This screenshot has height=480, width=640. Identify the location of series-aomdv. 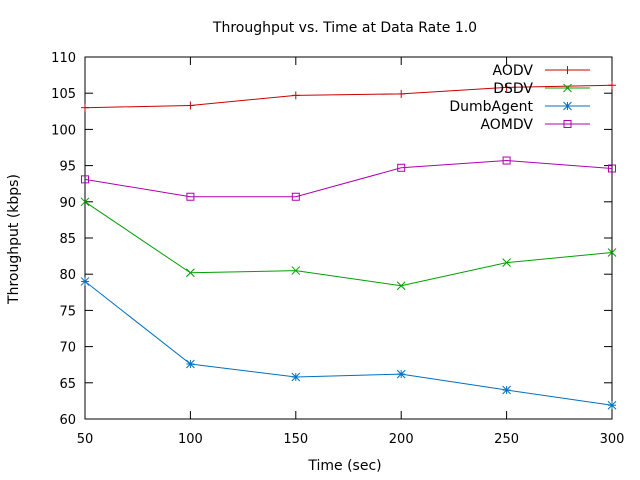
(348, 178).